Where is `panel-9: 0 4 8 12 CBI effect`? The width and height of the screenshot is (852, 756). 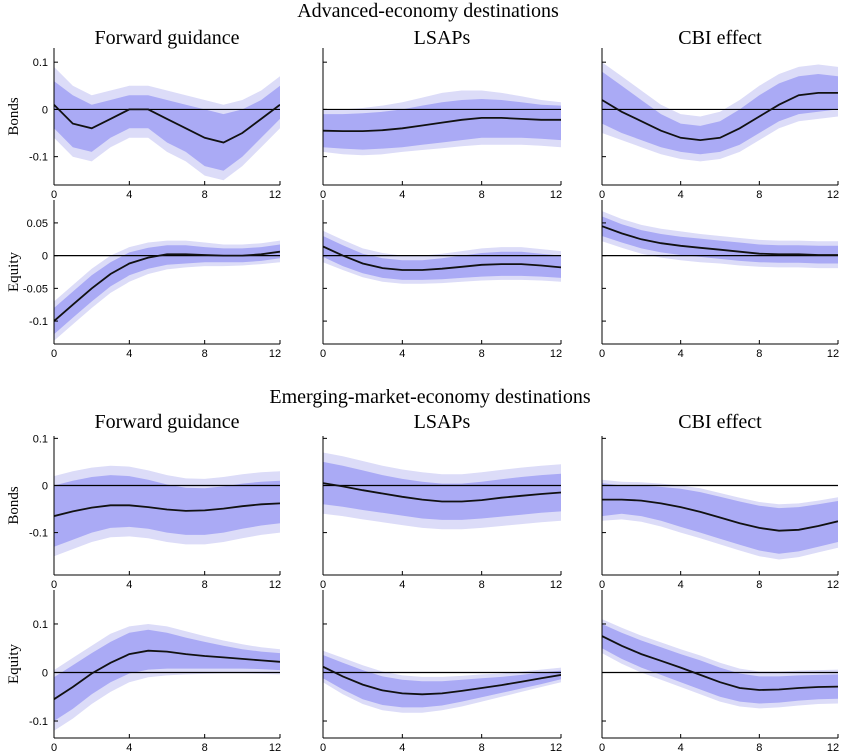
panel-9: 0 4 8 12 CBI effect is located at coordinates (719, 501).